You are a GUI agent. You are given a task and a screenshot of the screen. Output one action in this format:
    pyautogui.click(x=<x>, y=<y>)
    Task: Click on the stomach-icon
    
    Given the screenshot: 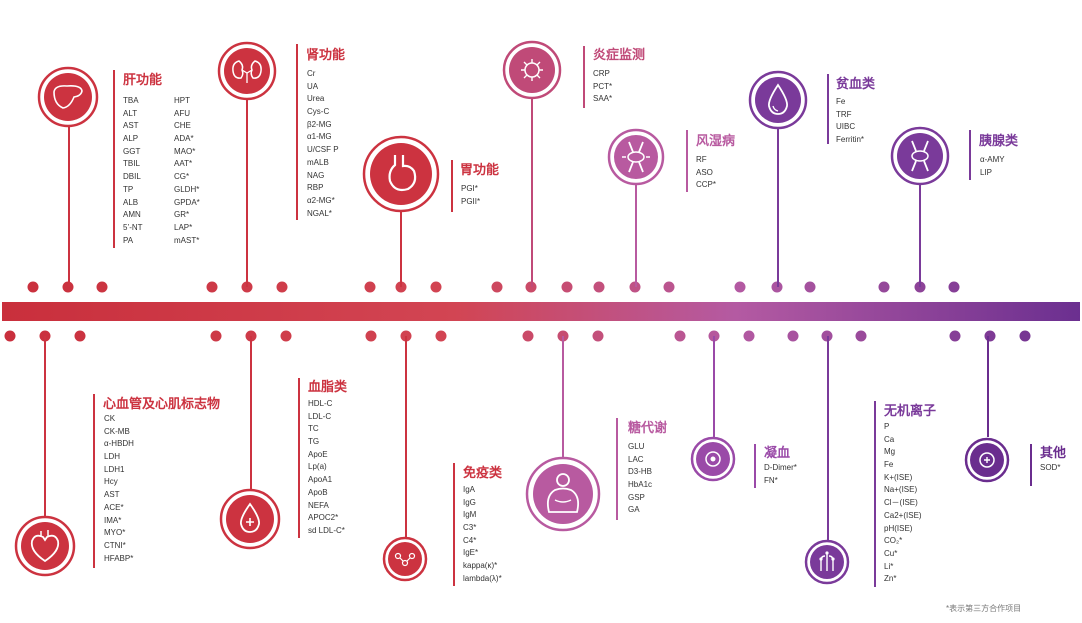 What is the action you would take?
    pyautogui.click(x=401, y=174)
    